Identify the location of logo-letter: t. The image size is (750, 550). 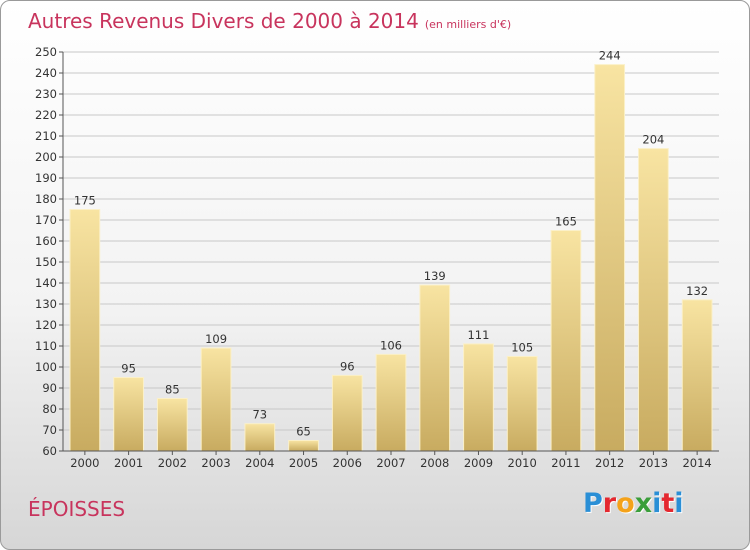
(668, 503).